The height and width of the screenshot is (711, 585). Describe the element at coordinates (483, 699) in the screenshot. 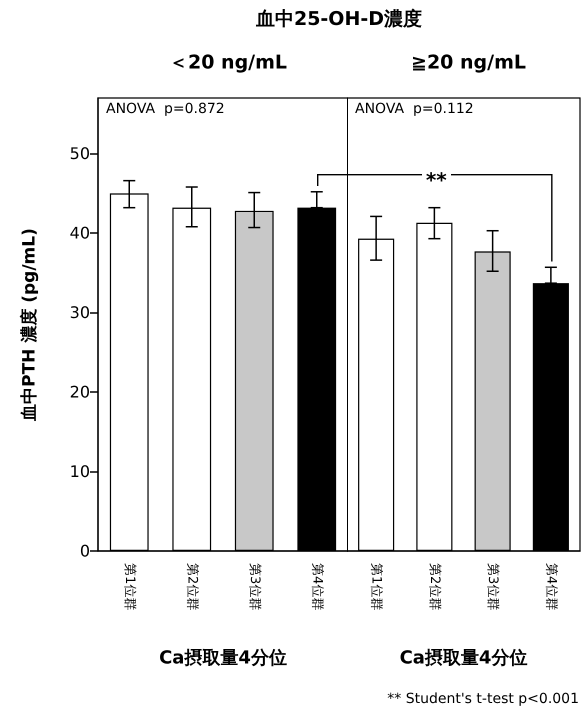

I see `text: ** Student's t-test p<0.001` at that location.